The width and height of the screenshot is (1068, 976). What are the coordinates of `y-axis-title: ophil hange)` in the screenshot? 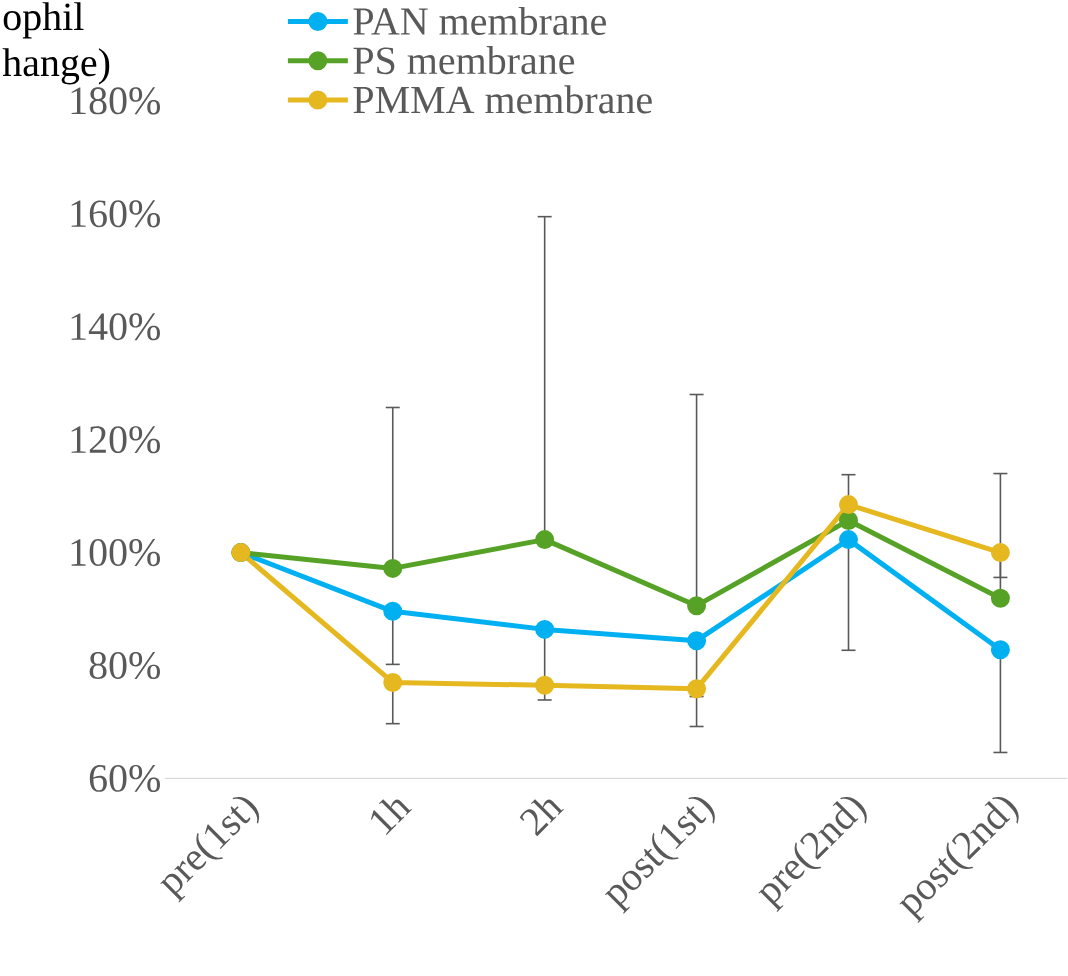 It's located at (56, 43).